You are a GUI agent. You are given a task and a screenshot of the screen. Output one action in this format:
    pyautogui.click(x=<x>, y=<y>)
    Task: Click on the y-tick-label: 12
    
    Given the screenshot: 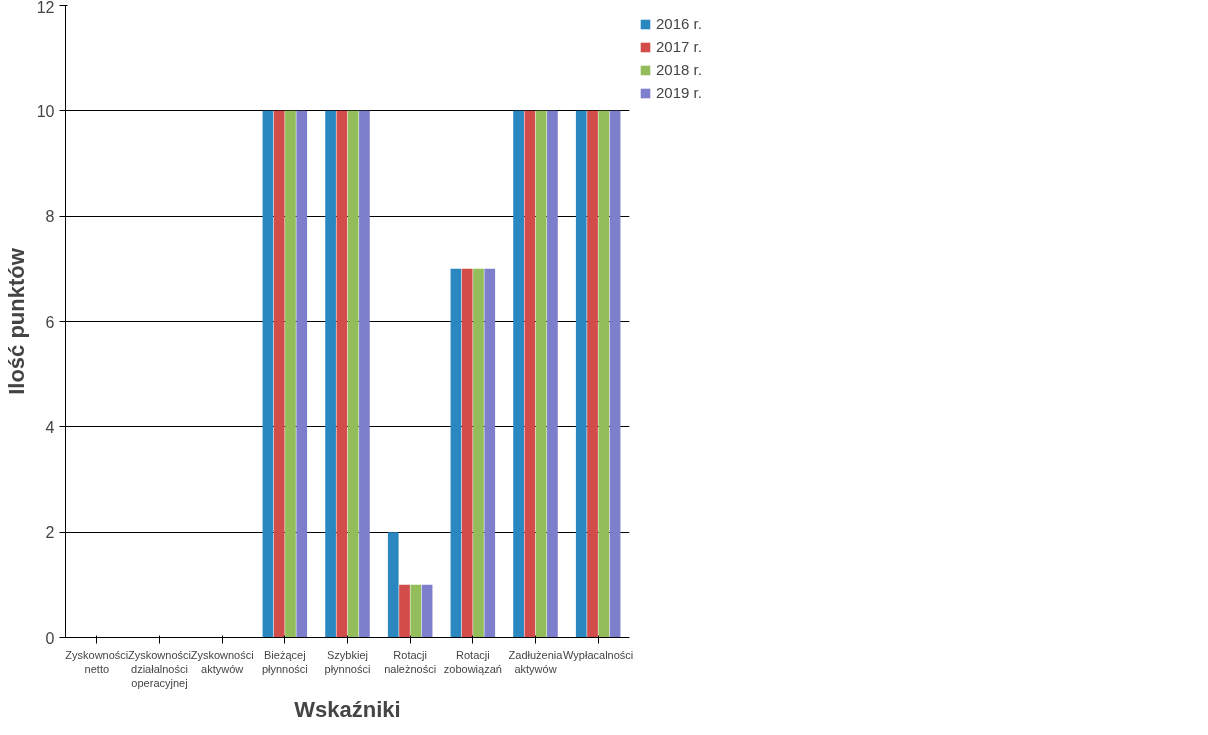 What is the action you would take?
    pyautogui.click(x=45, y=8)
    